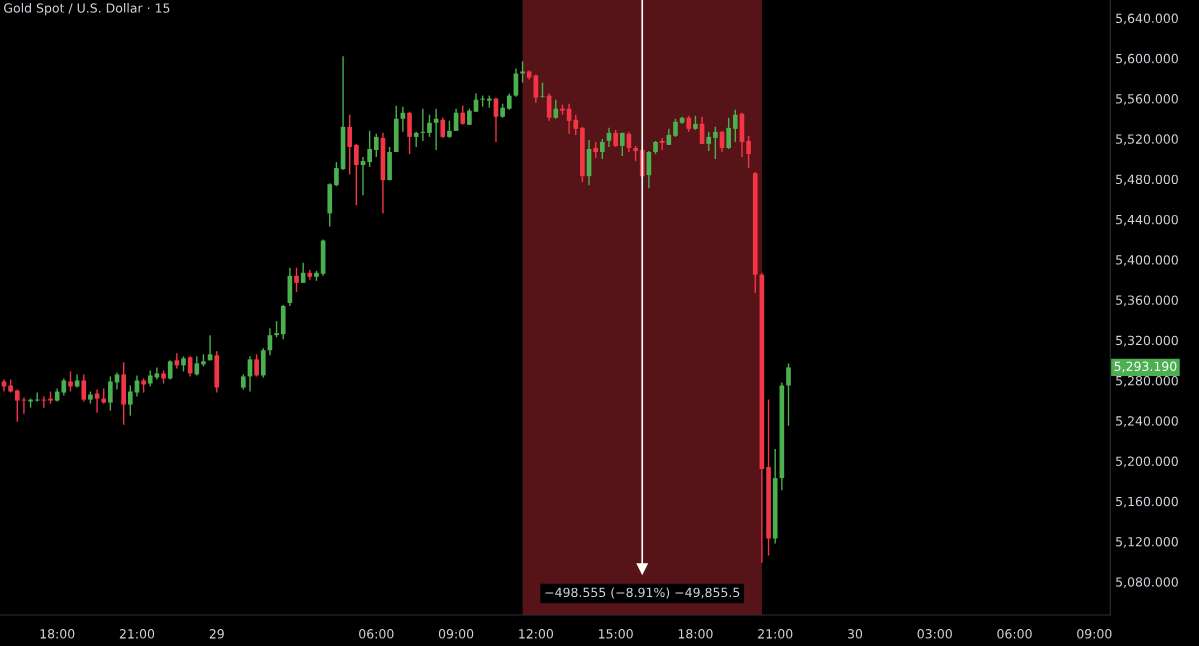  Describe the element at coordinates (1147, 180) in the screenshot. I see `y-tick-label: 5,480.000` at that location.